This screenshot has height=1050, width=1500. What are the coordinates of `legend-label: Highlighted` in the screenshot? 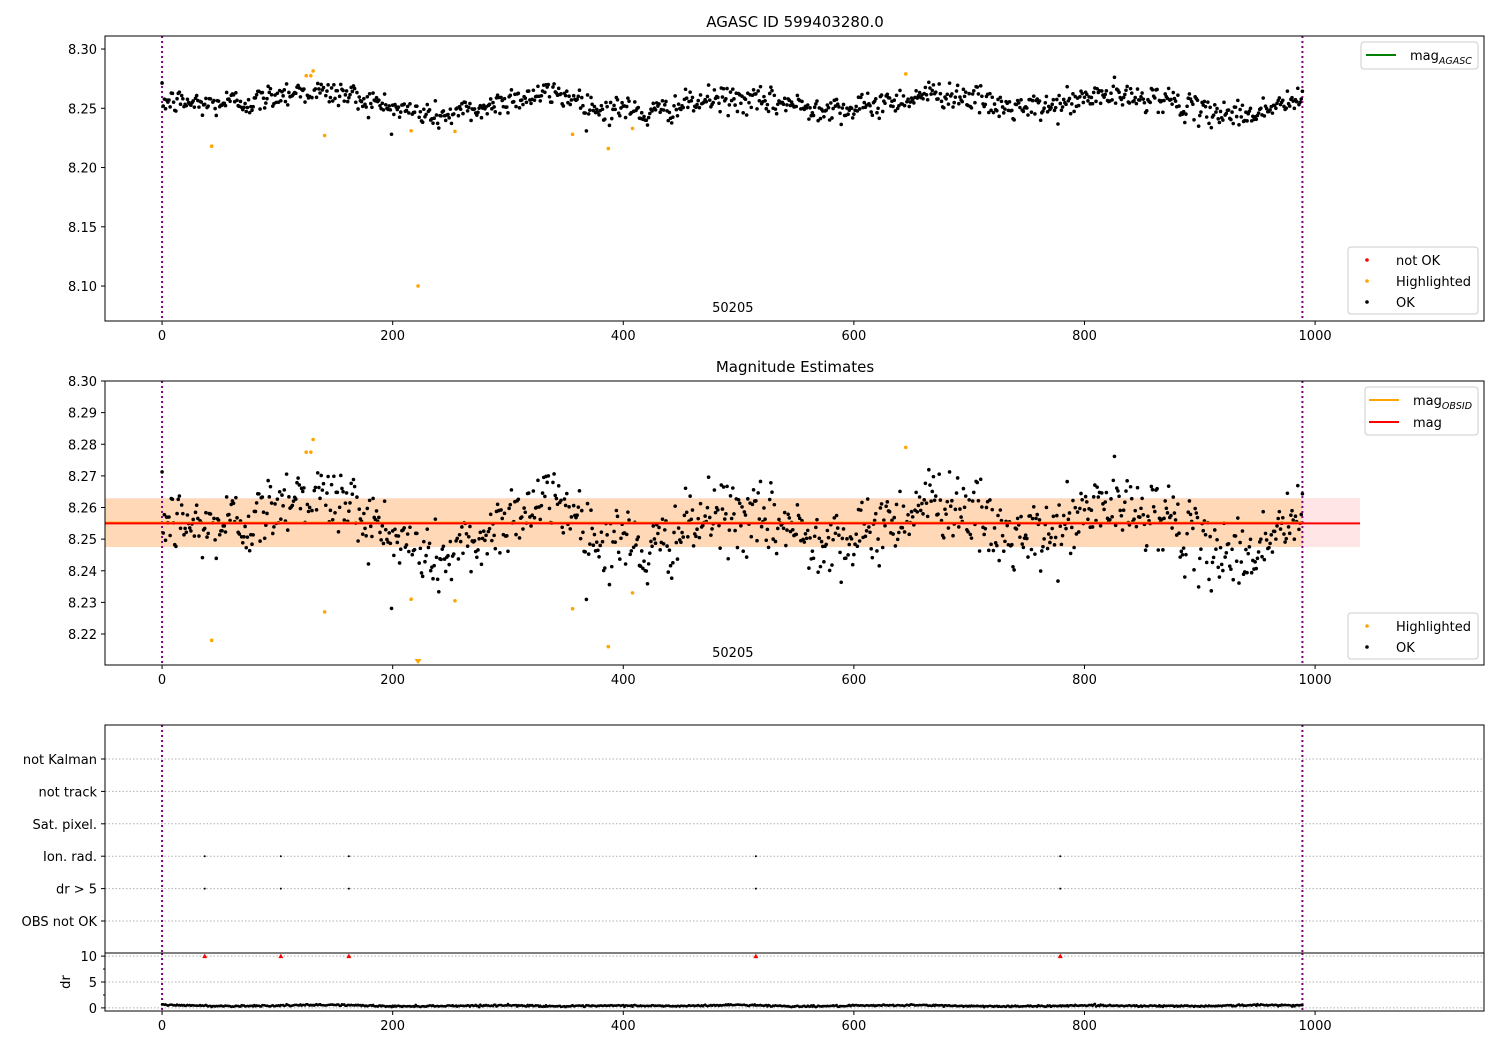 It's located at (1433, 627).